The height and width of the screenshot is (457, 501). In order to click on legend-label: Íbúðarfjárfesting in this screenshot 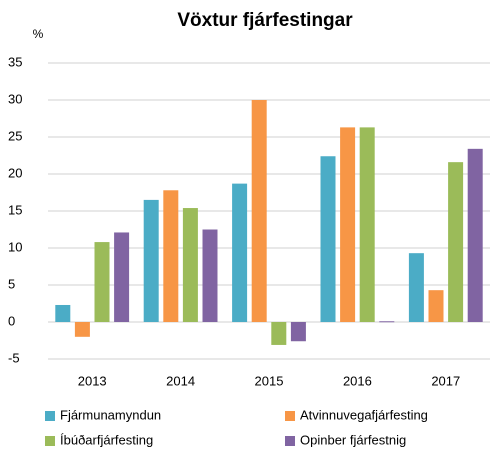, I will do `click(106, 439)`.